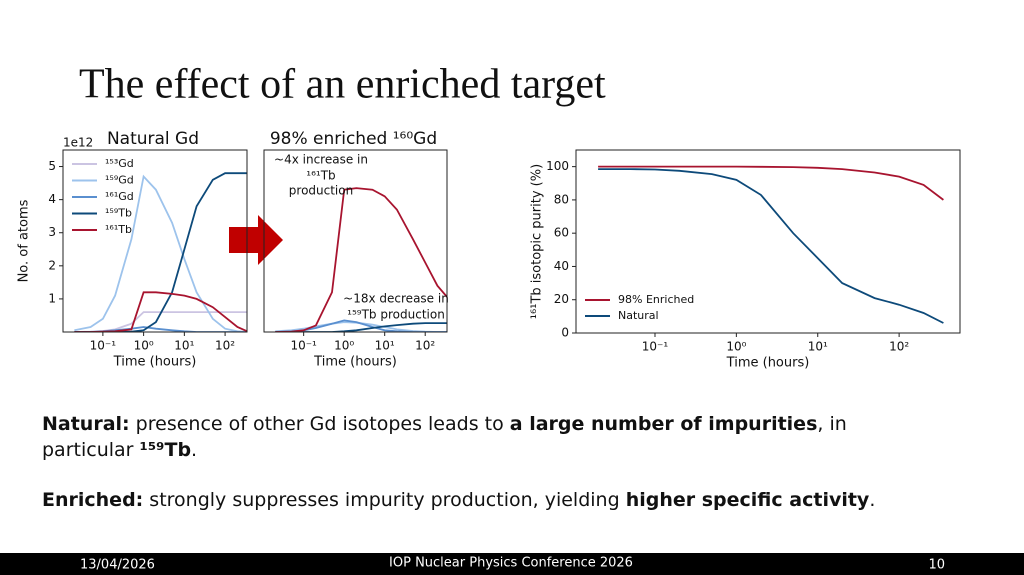 Image resolution: width=1024 pixels, height=575 pixels. What do you see at coordinates (166, 450) in the screenshot?
I see `body-run: ¹⁵⁹Tb` at bounding box center [166, 450].